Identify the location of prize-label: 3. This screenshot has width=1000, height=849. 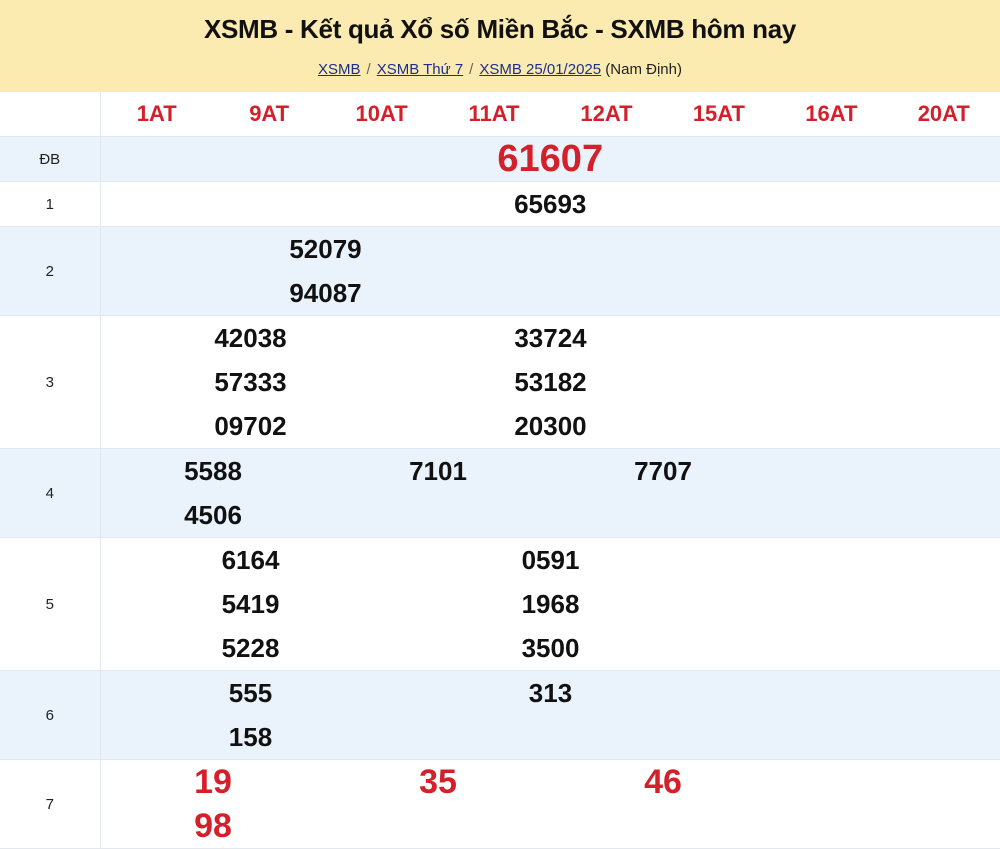
(50, 382).